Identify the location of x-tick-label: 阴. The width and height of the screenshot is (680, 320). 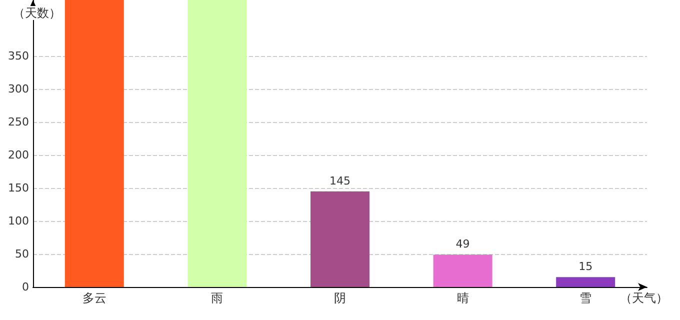
(340, 298).